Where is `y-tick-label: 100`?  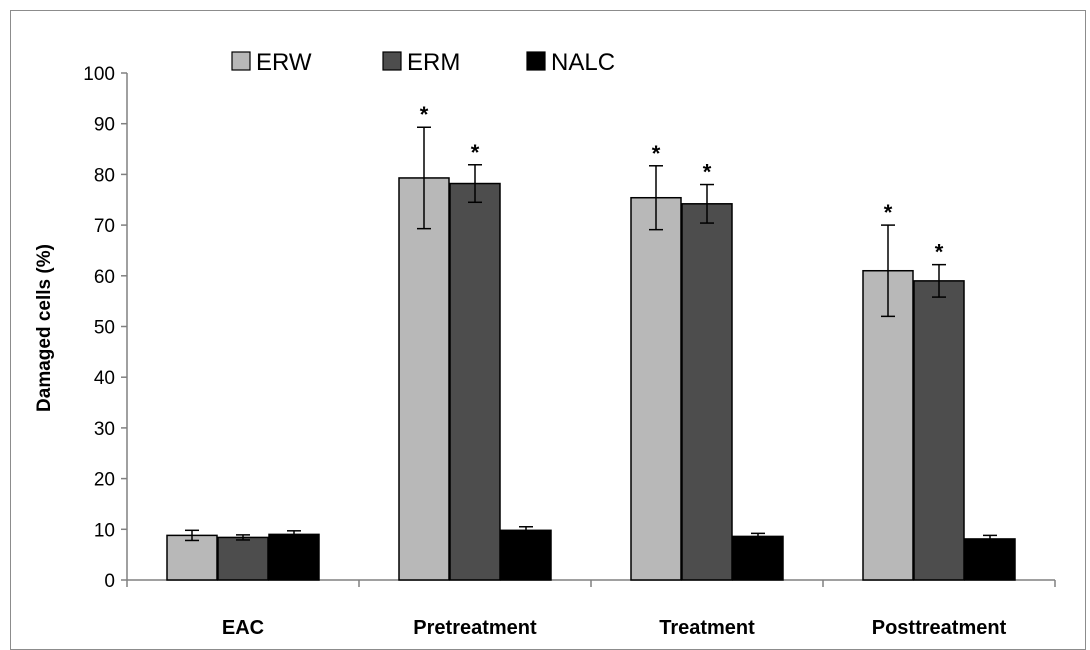 y-tick-label: 100 is located at coordinates (99, 74).